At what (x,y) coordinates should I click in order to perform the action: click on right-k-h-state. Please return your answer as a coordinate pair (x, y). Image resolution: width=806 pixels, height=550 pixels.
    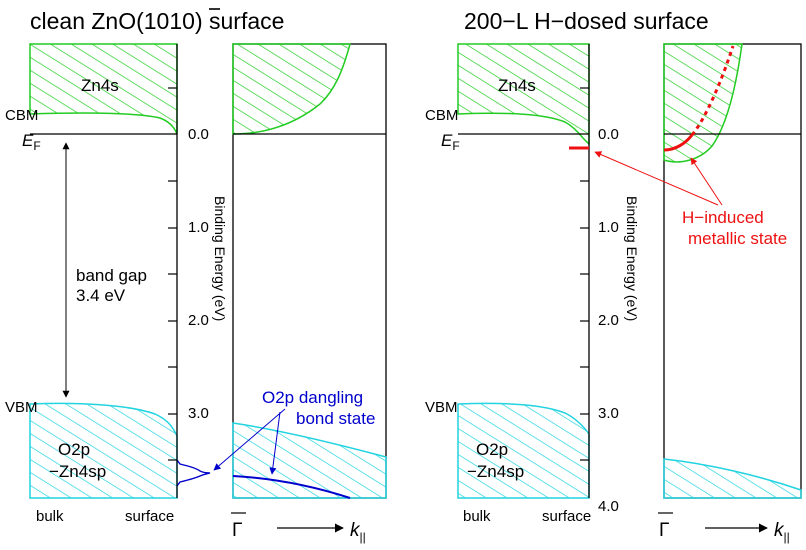
    Looking at the image, I should click on (678, 143).